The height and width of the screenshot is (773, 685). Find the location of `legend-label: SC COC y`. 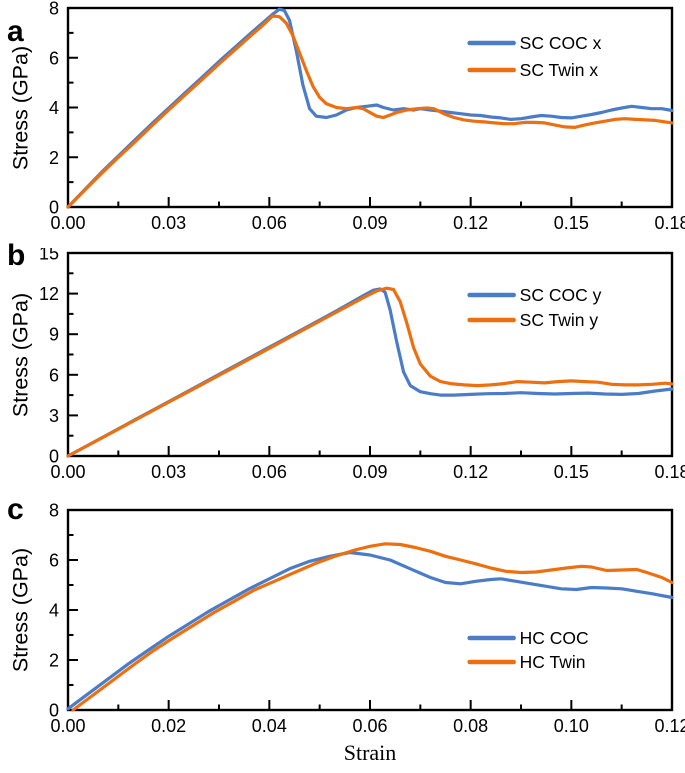

legend-label: SC COC y is located at coordinates (561, 295).